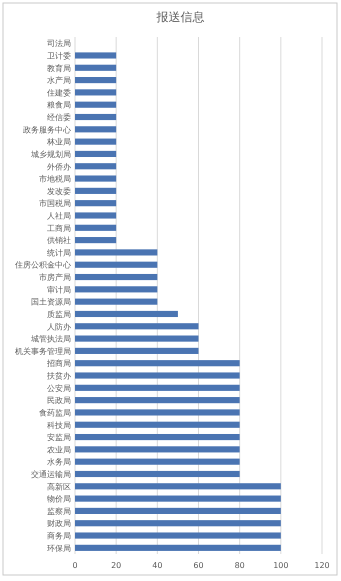  I want to click on y-tick-label: 工商局, so click(59, 228).